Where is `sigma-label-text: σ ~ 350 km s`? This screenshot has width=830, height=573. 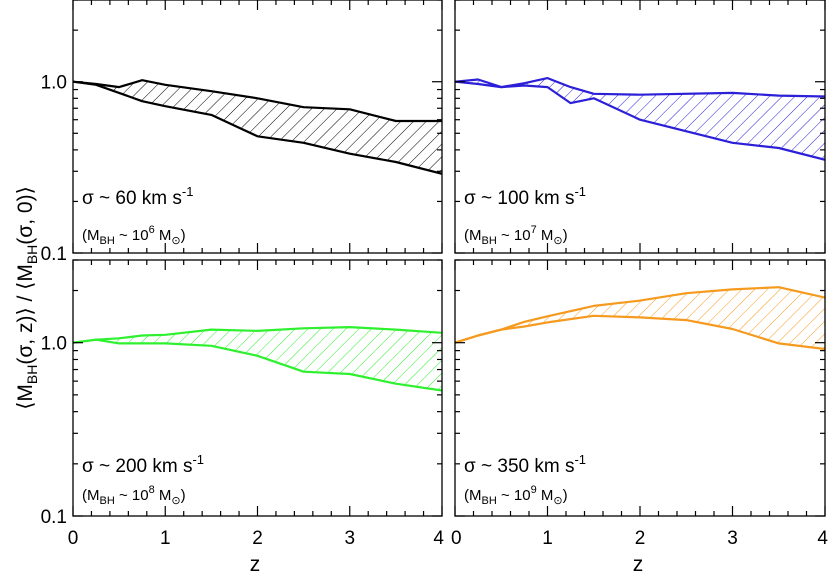 sigma-label-text: σ ~ 350 km s is located at coordinates (519, 466).